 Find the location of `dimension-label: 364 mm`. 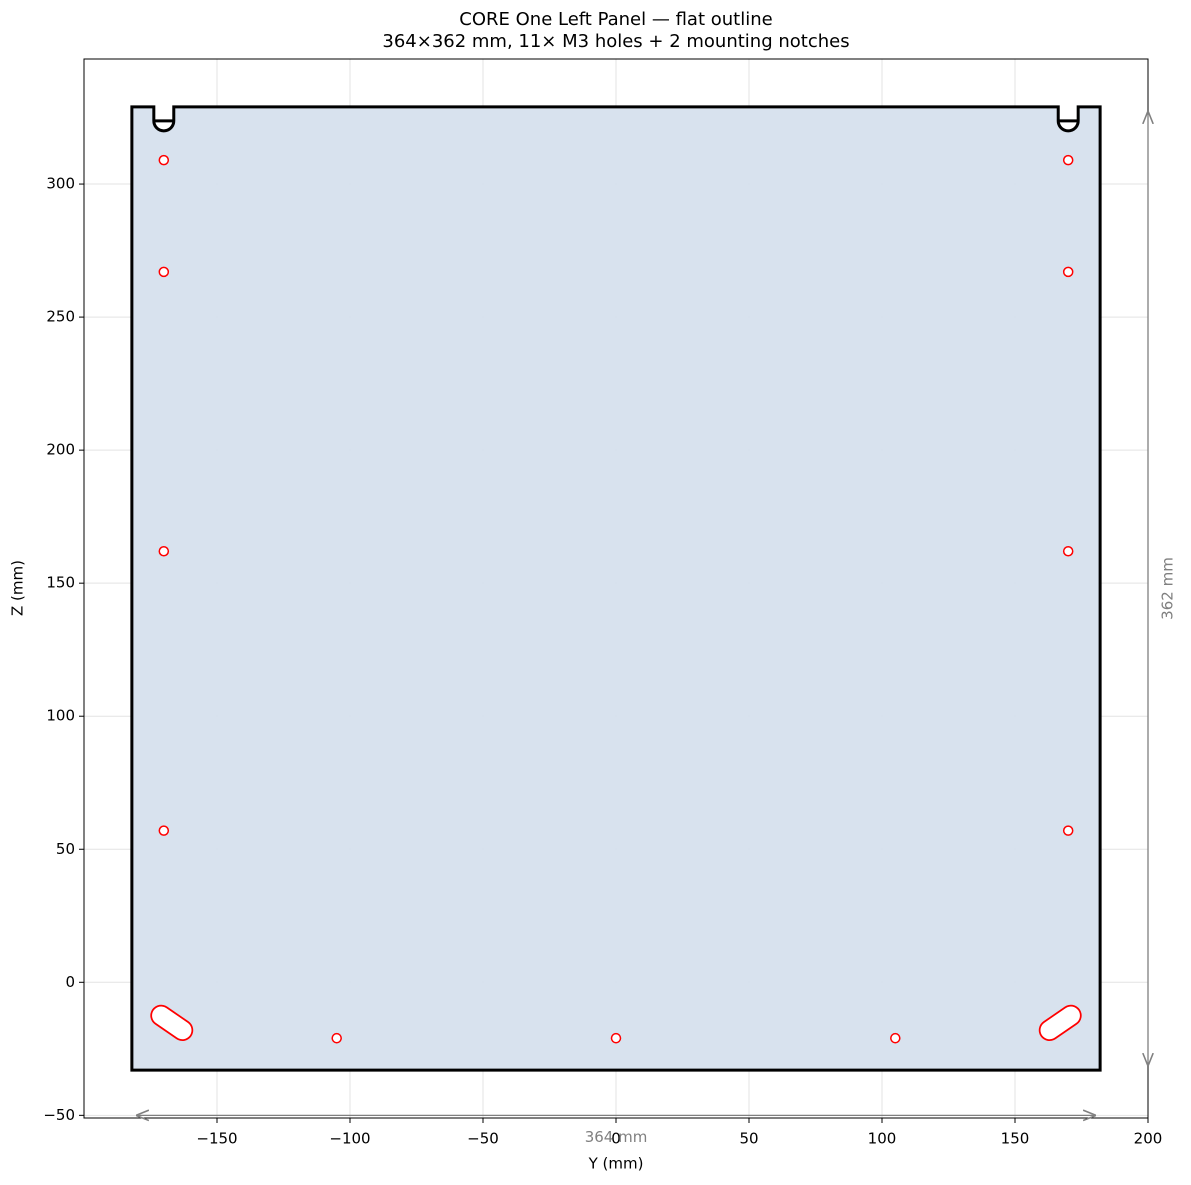

dimension-label: 364 mm is located at coordinates (616, 1137).